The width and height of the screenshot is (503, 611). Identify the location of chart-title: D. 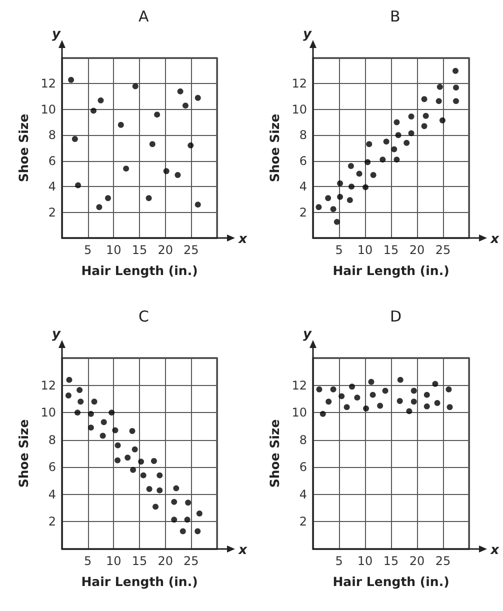
(396, 317).